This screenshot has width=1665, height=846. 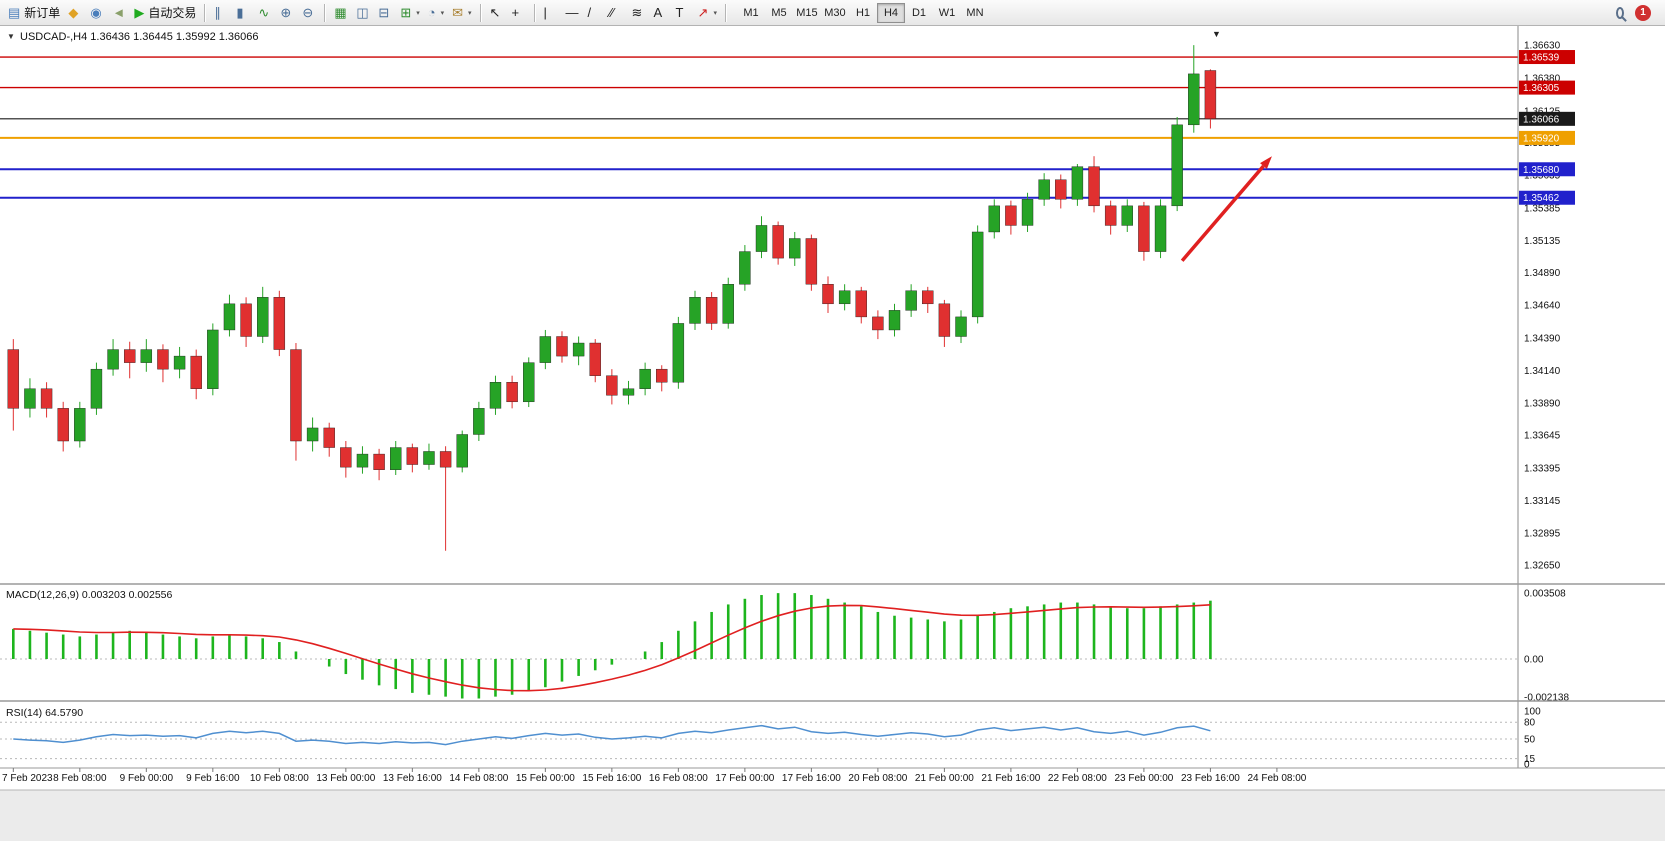 What do you see at coordinates (1143, 778) in the screenshot?
I see `time-tick-label: 23 Feb 00:00` at bounding box center [1143, 778].